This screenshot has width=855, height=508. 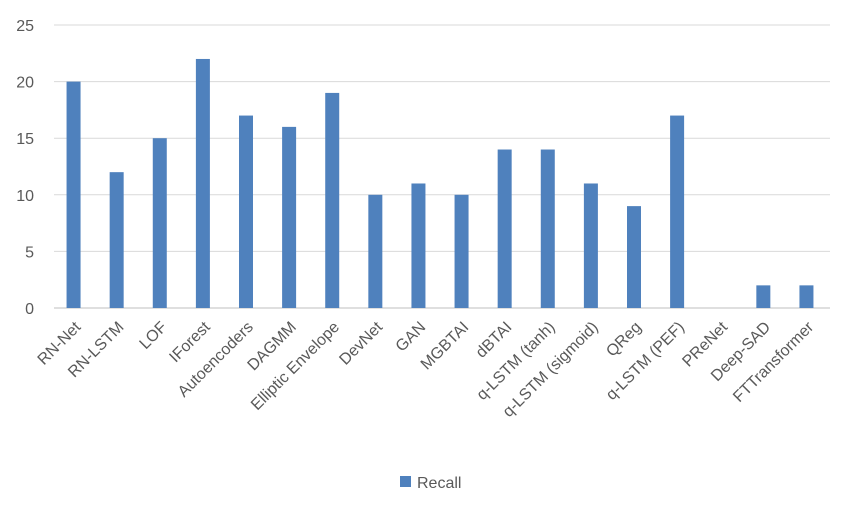 What do you see at coordinates (73, 194) in the screenshot?
I see `bar-rn-net` at bounding box center [73, 194].